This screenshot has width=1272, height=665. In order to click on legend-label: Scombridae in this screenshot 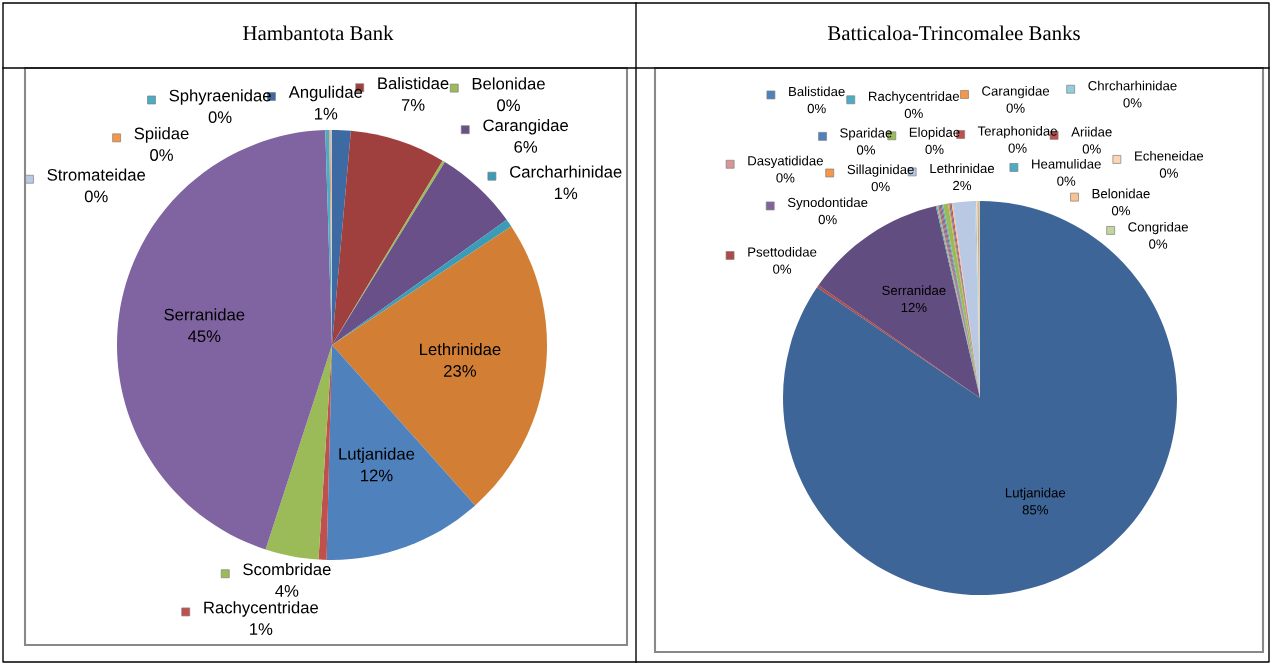, I will do `click(287, 569)`.